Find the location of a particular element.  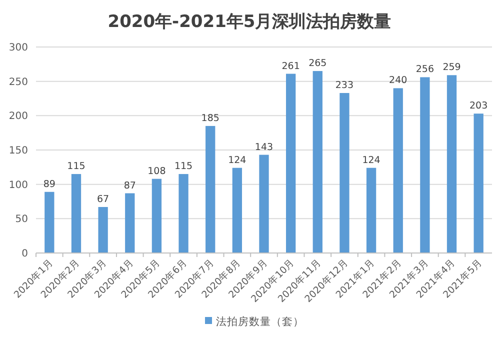

y-tick-label: 250 is located at coordinates (18, 82).